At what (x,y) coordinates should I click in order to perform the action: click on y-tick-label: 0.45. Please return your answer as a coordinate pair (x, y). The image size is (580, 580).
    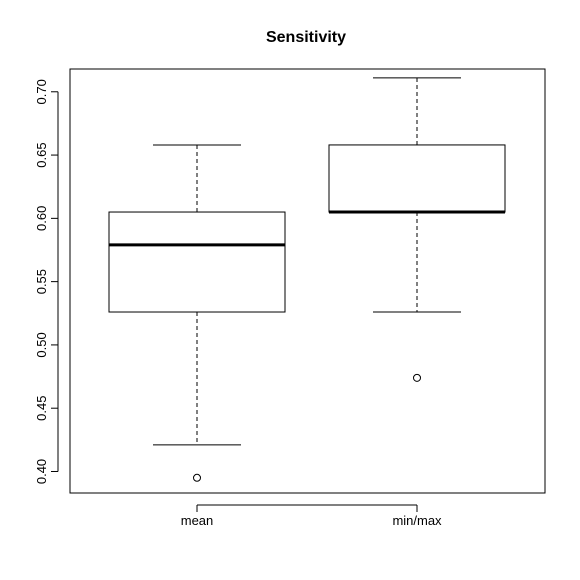
    Looking at the image, I should click on (41, 408).